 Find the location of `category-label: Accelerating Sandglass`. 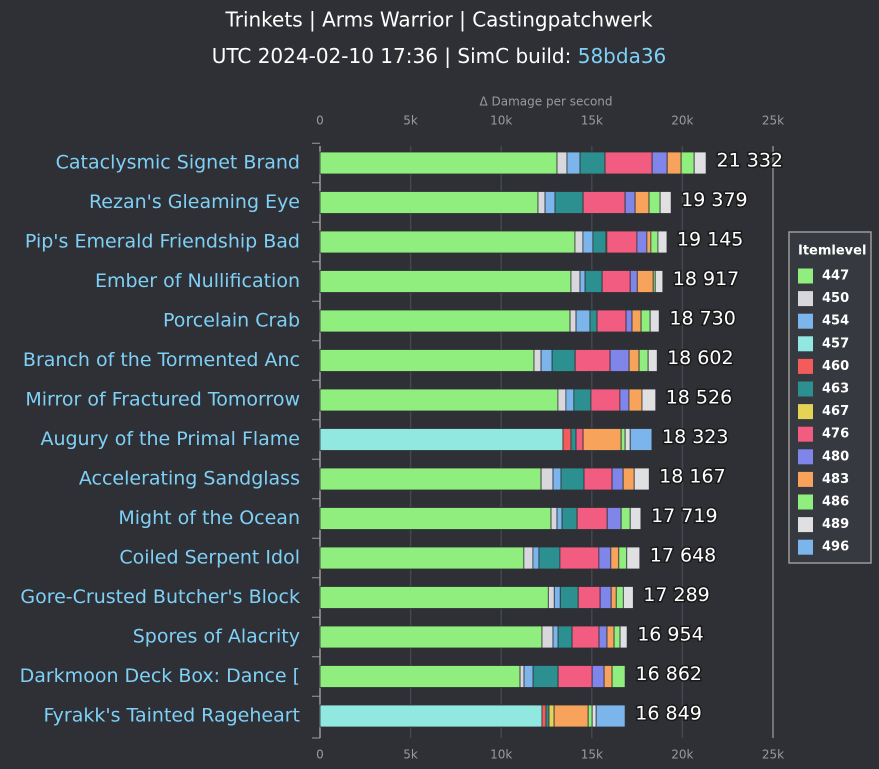

category-label: Accelerating Sandglass is located at coordinates (189, 479).